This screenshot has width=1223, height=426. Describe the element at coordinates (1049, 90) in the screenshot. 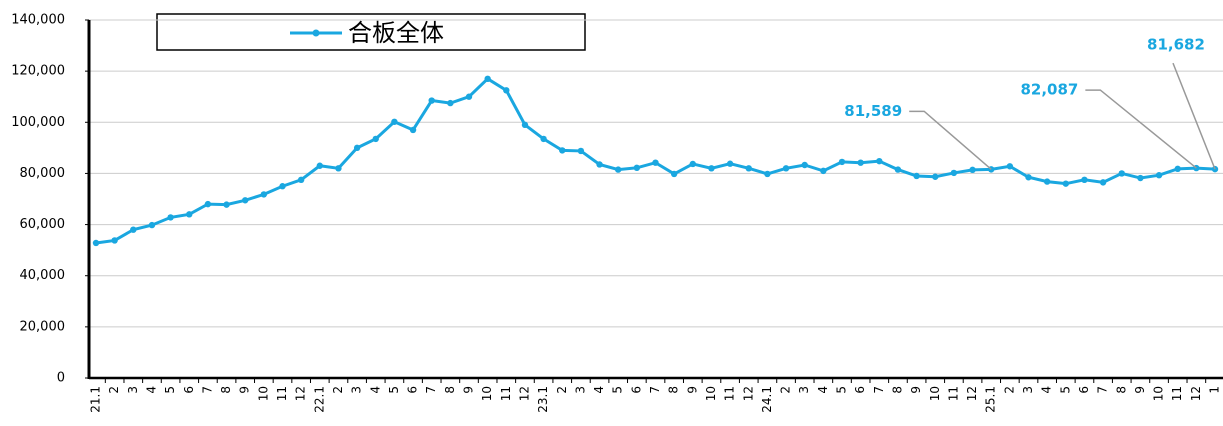

I see `value-label: 82,087` at that location.